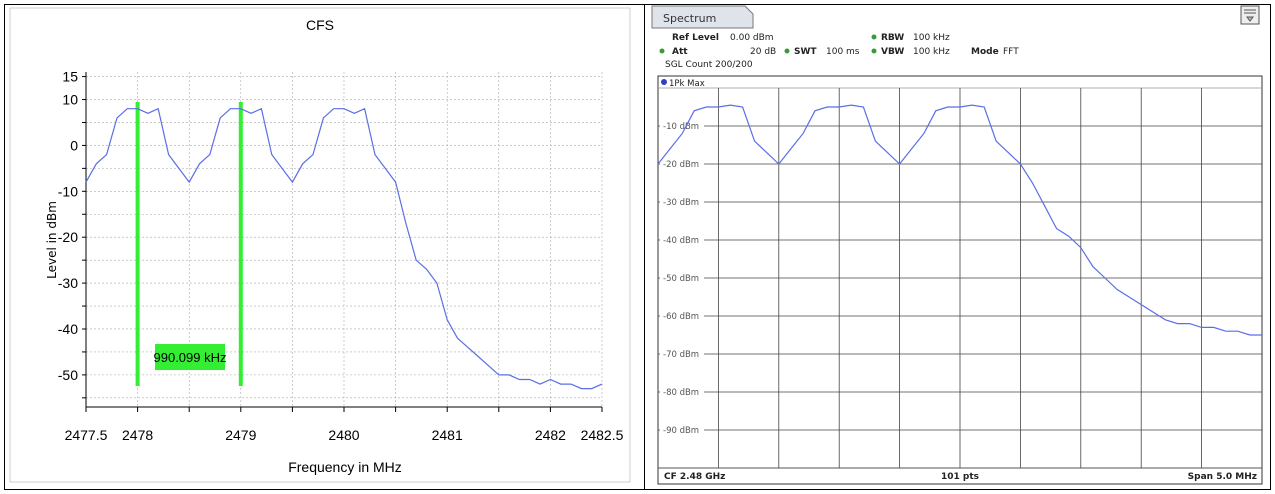 The width and height of the screenshot is (1275, 494). I want to click on x-tick-label: 2480, so click(343, 435).